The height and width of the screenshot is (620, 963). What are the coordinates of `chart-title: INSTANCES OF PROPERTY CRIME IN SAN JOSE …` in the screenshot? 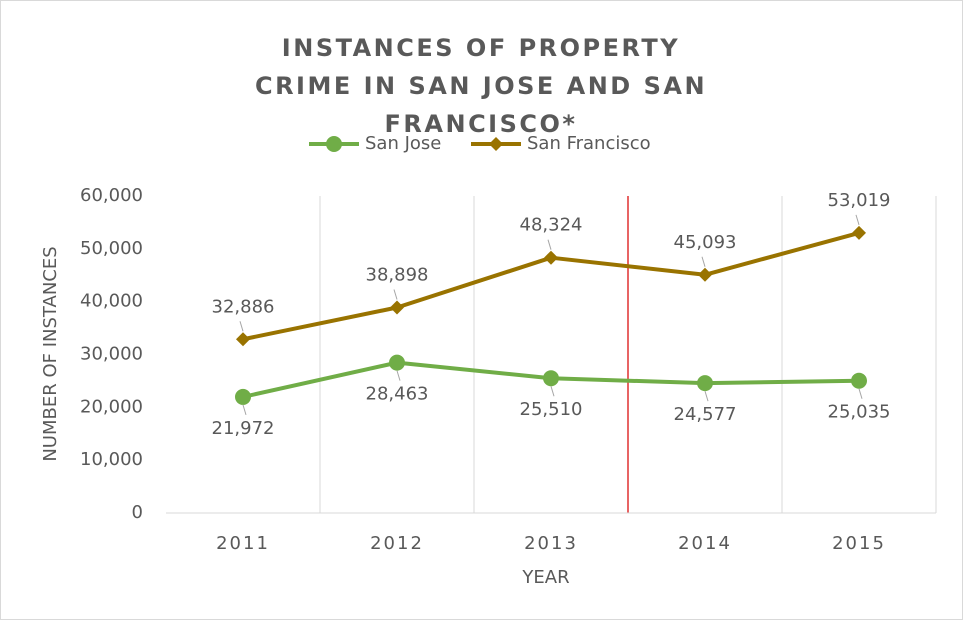 It's located at (481, 86).